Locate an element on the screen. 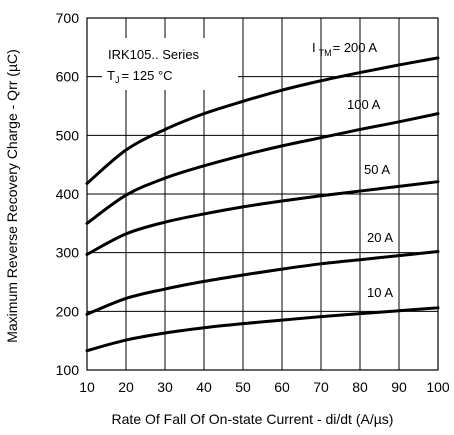  y-tick-labels: 100 200 300 400 500 600 700 is located at coordinates (68, 194).